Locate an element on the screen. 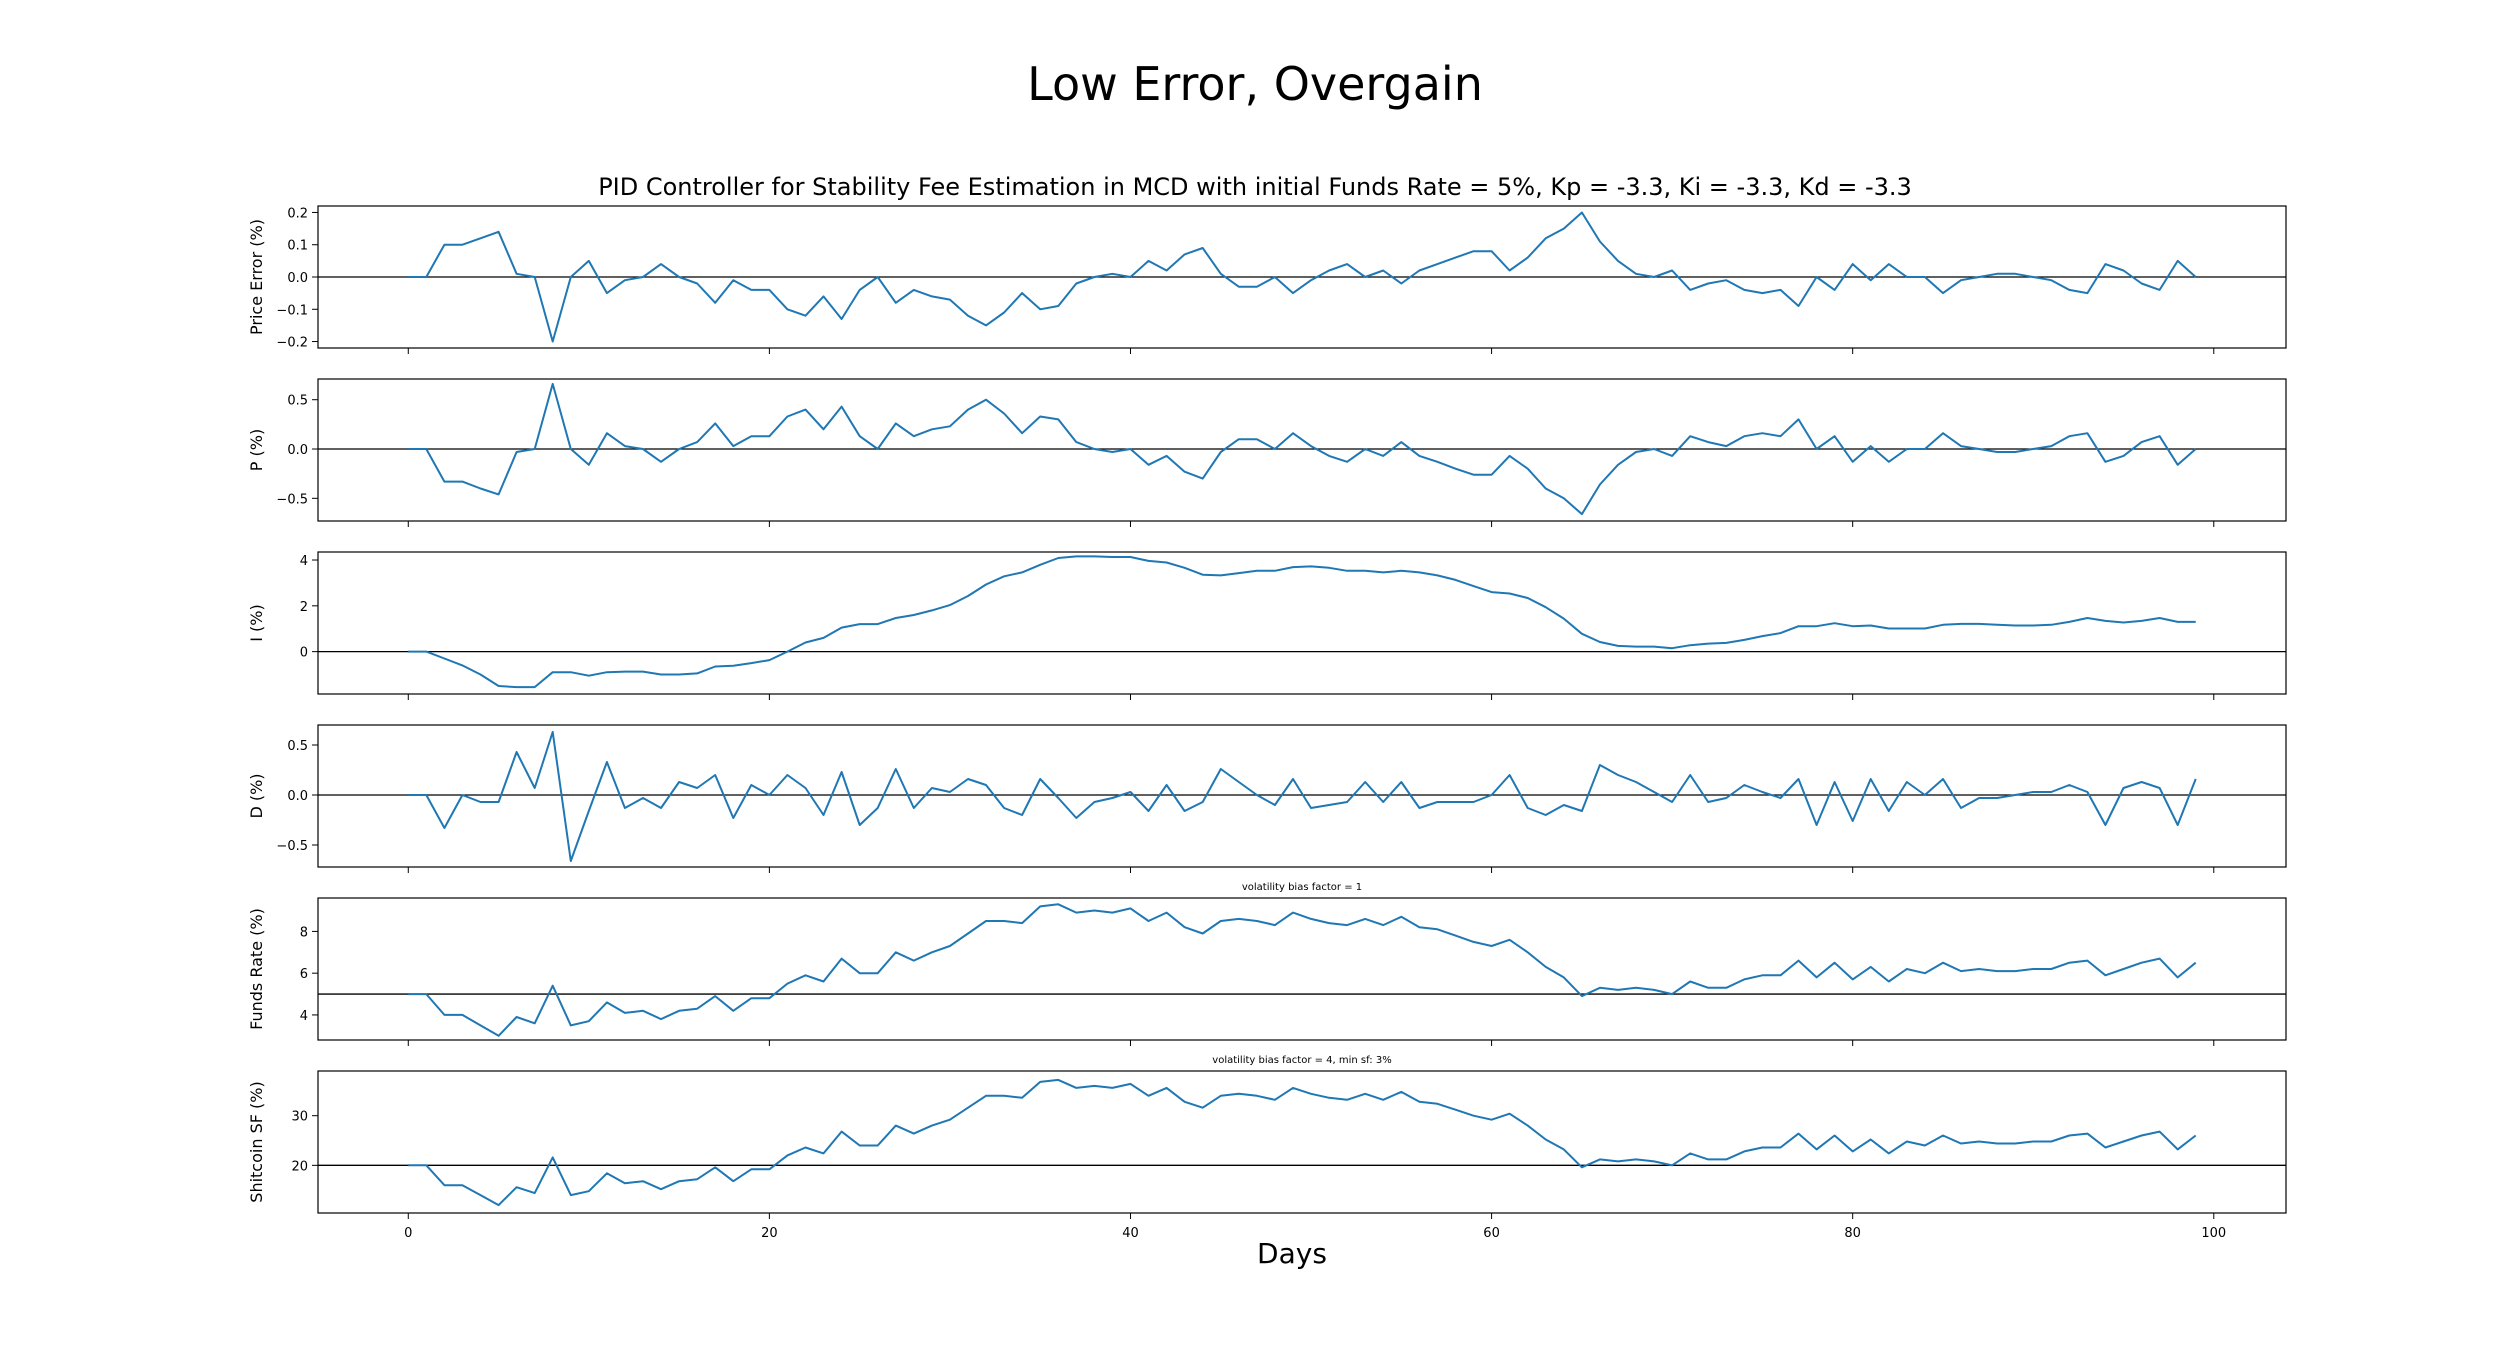 This screenshot has height=1351, width=2511. y-axis-label: P (%) is located at coordinates (256, 450).